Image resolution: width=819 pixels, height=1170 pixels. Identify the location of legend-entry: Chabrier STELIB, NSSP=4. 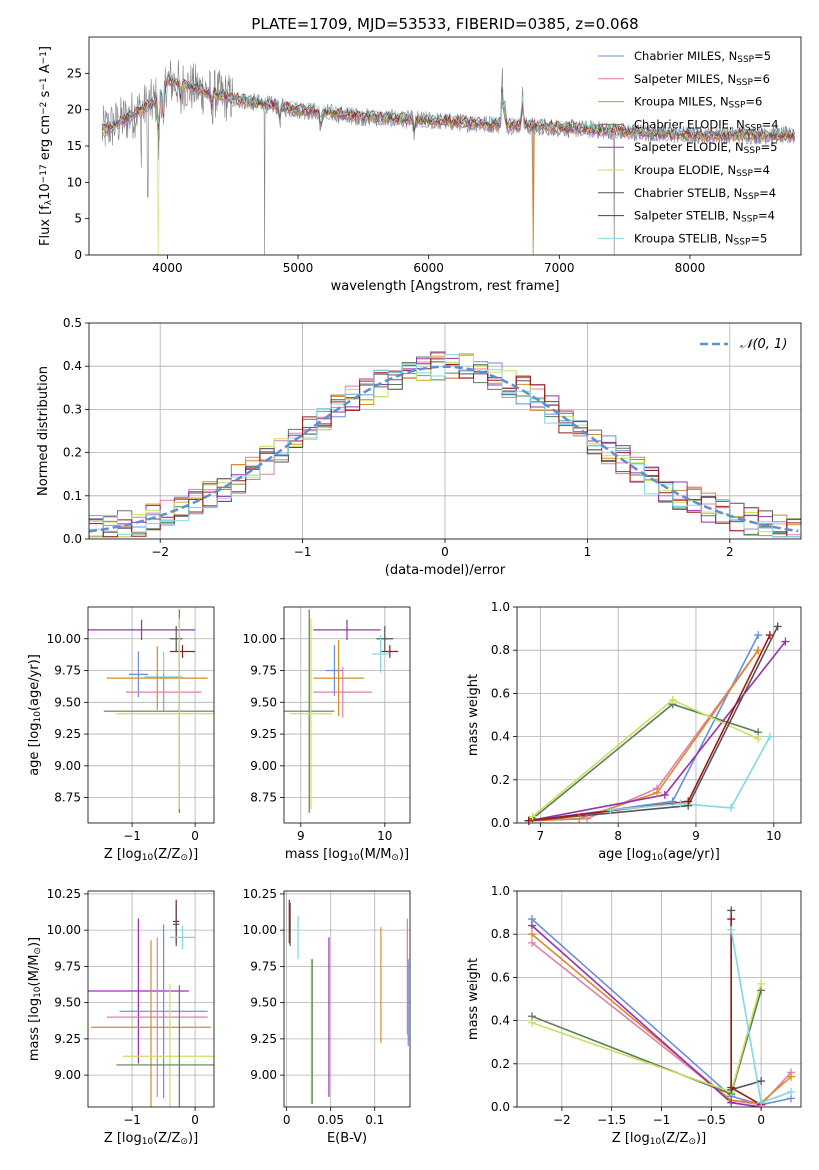
(705, 194).